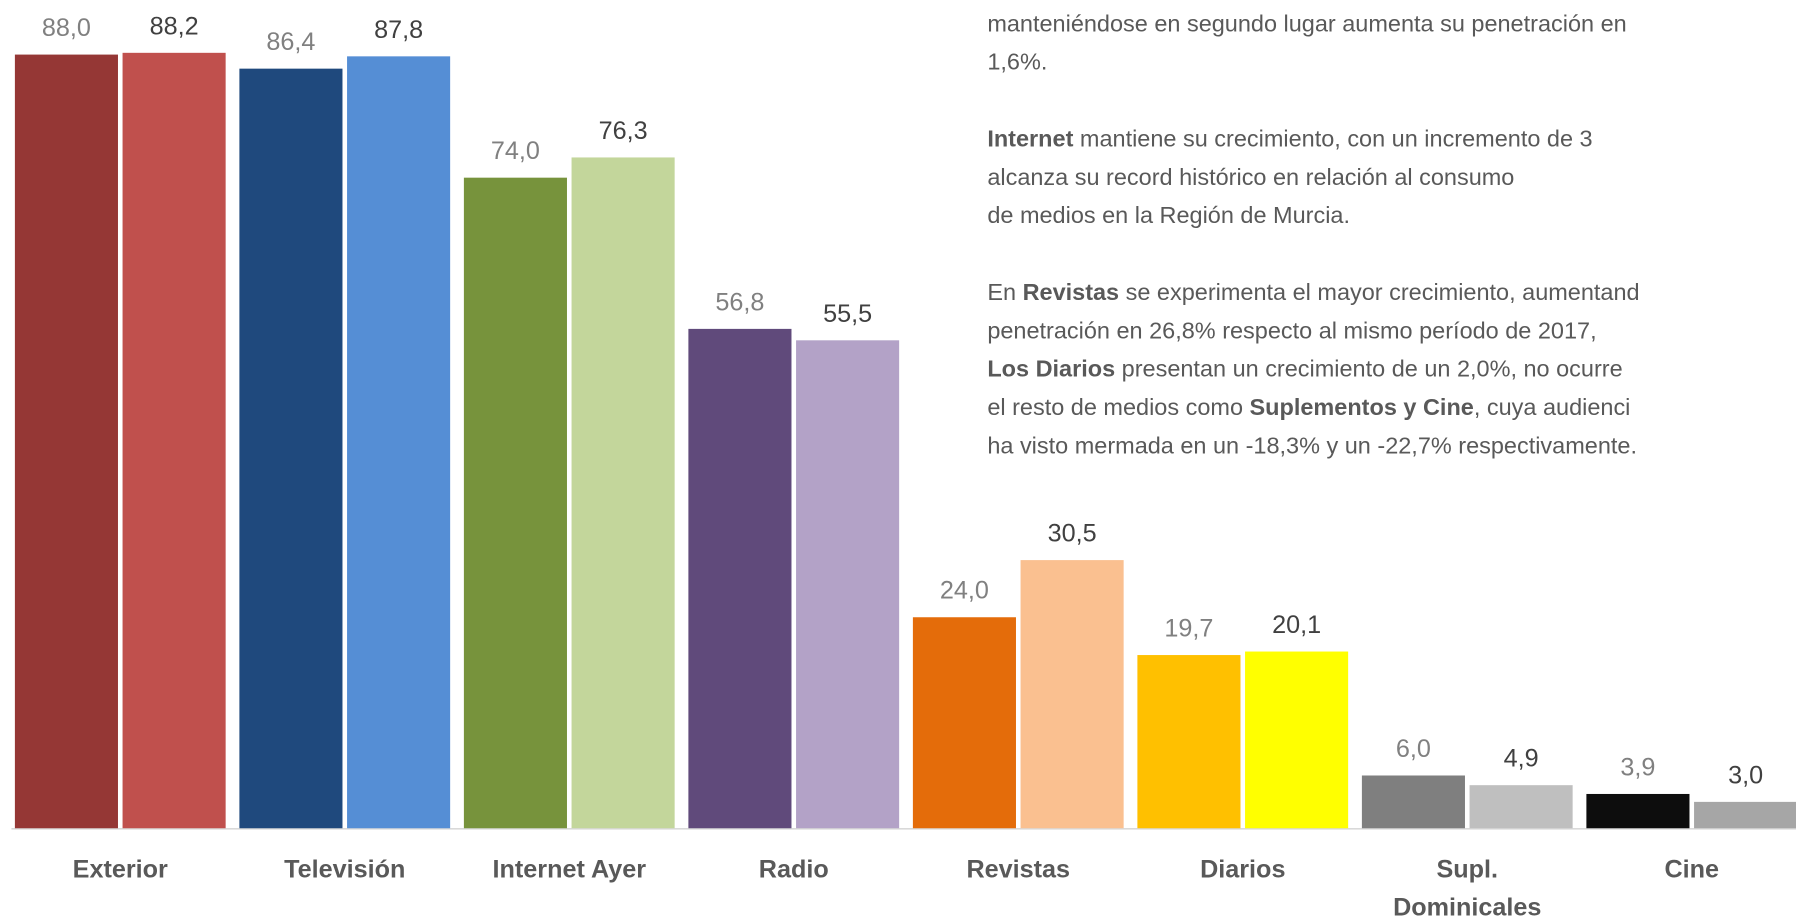 The height and width of the screenshot is (920, 1796). Describe the element at coordinates (1552, 407) in the screenshot. I see `text: , cuya audienci` at that location.